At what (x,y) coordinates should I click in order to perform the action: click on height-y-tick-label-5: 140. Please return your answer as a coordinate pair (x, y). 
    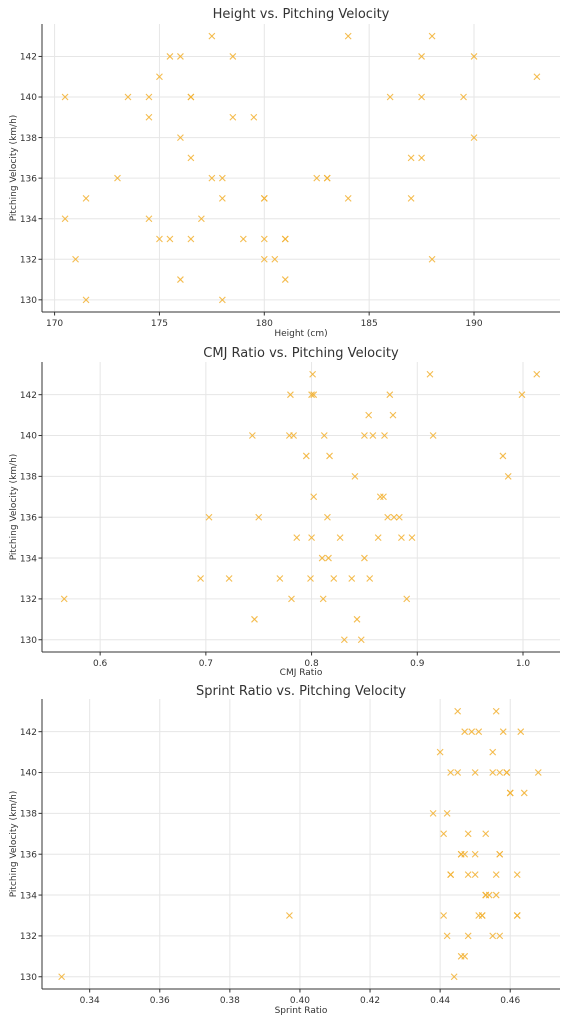
    Looking at the image, I should click on (28, 98).